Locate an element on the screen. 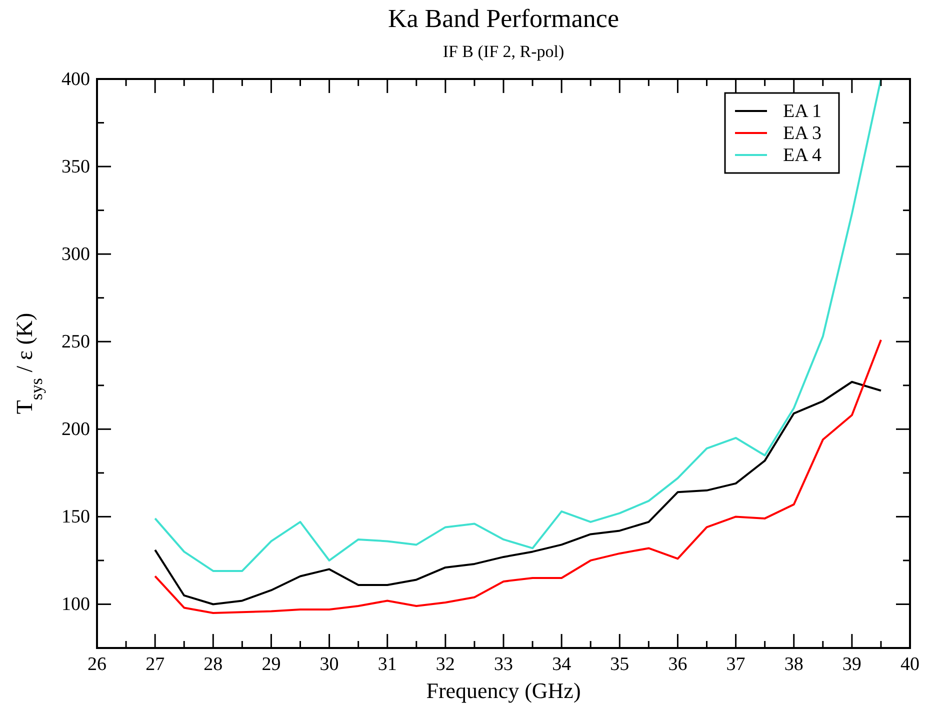 The width and height of the screenshot is (928, 707). legend-label: EA 1 is located at coordinates (802, 111).